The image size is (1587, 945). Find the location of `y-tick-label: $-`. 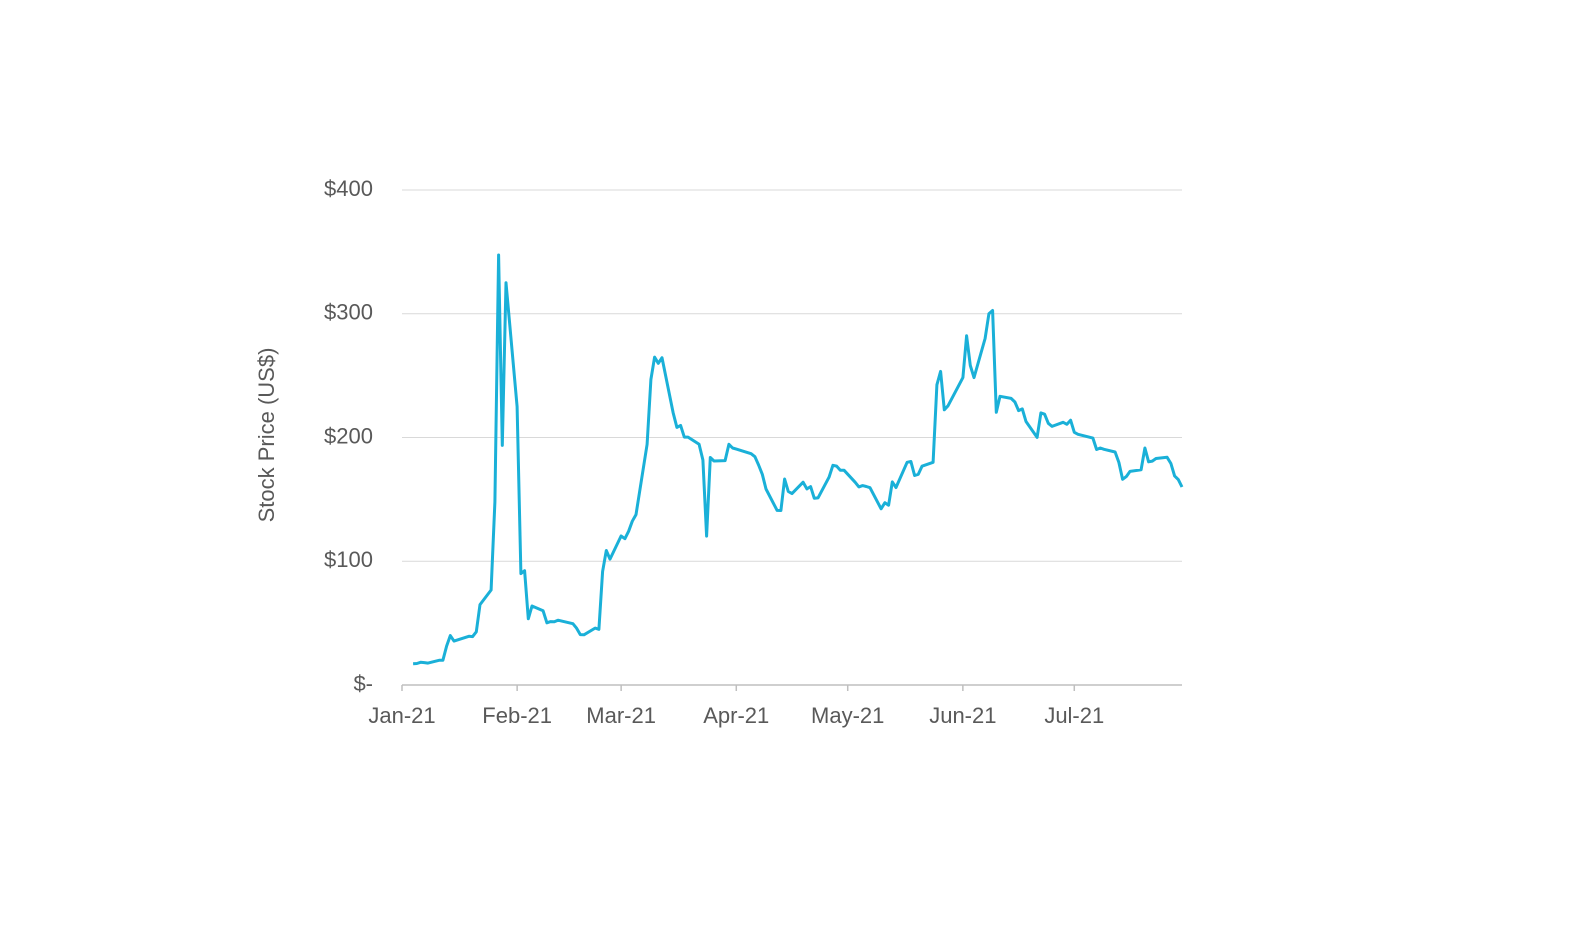

y-tick-label: $- is located at coordinates (363, 683).